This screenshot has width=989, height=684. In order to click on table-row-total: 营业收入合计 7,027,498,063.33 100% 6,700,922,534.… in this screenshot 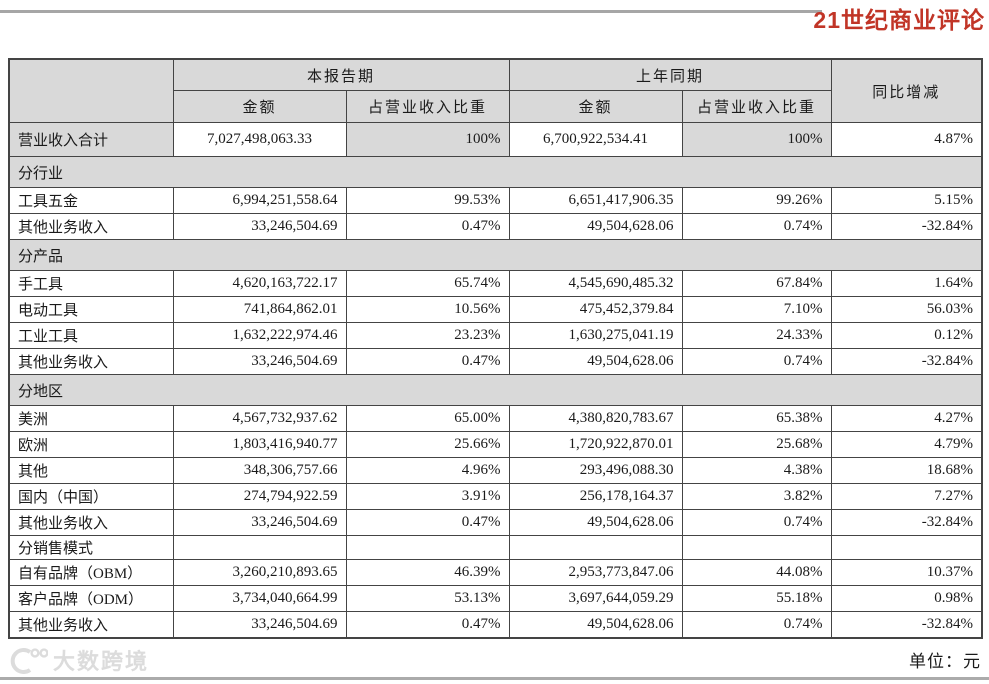, I will do `click(495, 139)`.